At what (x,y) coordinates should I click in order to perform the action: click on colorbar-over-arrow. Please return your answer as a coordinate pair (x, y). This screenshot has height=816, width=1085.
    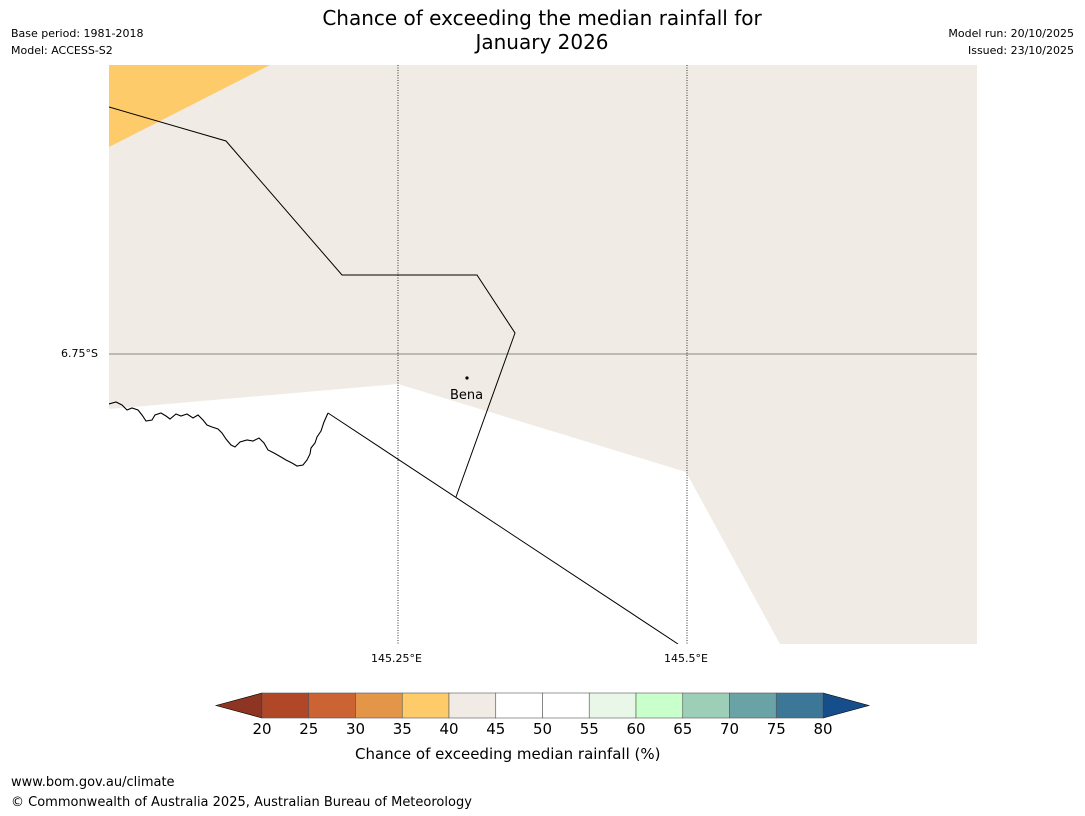
    Looking at the image, I should click on (846, 705).